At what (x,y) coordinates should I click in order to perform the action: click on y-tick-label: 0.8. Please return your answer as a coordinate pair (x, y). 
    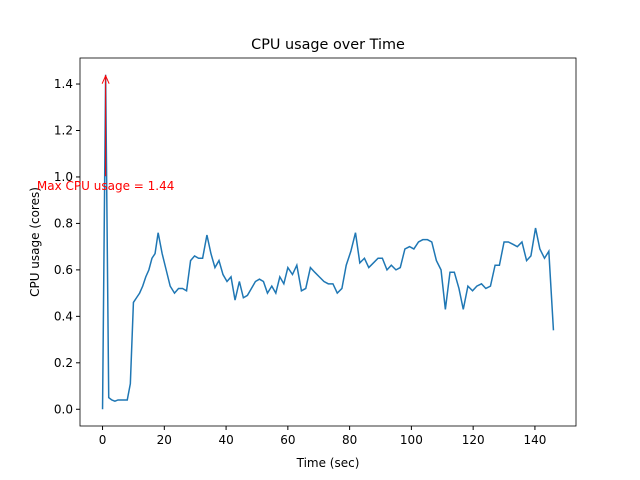
    Looking at the image, I should click on (63, 223).